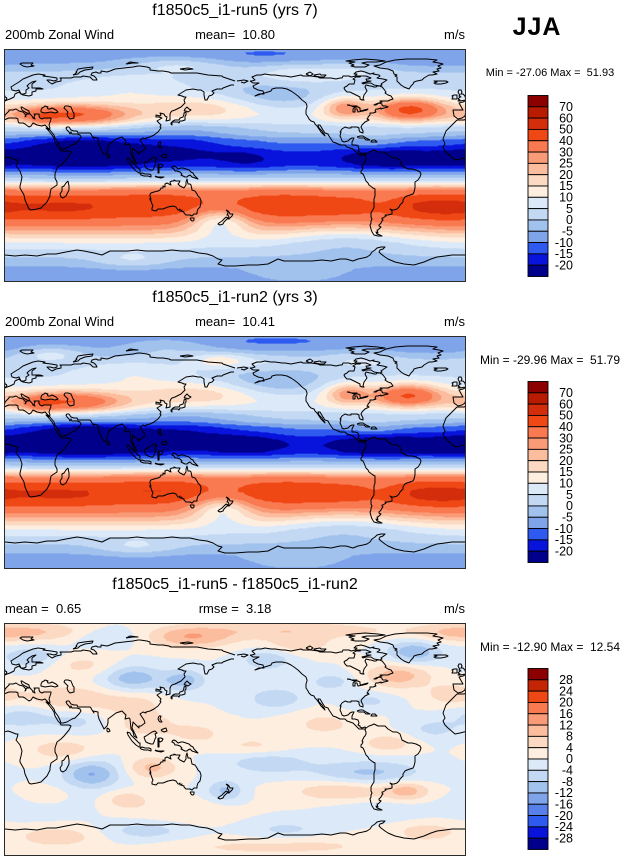  Describe the element at coordinates (566, 714) in the screenshot. I see `svg-text: 16` at that location.